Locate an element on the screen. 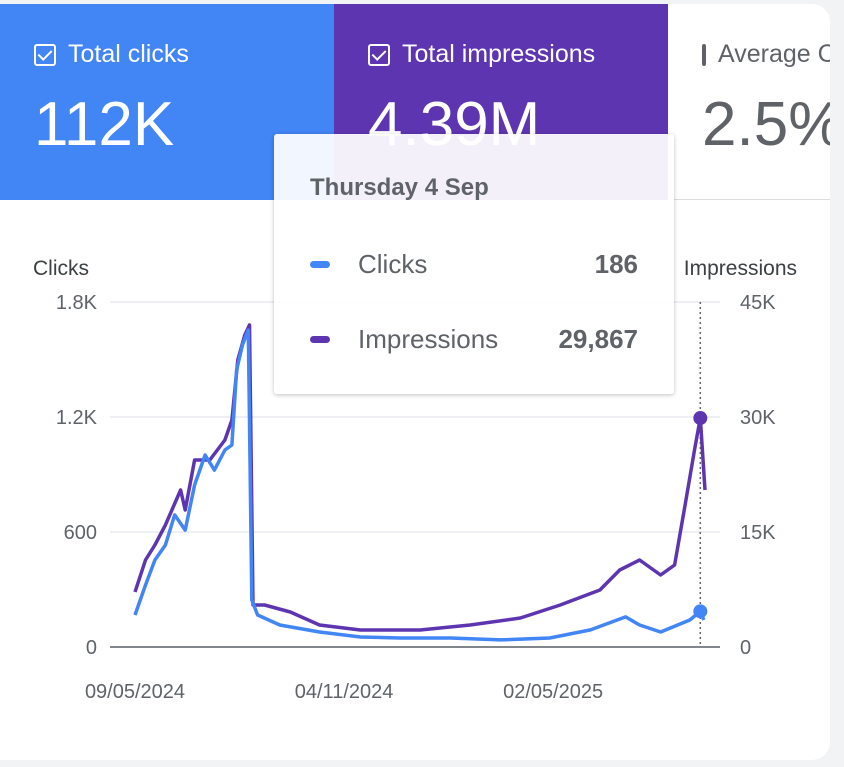 This screenshot has height=767, width=844. right-tick-label: 30K is located at coordinates (758, 418).